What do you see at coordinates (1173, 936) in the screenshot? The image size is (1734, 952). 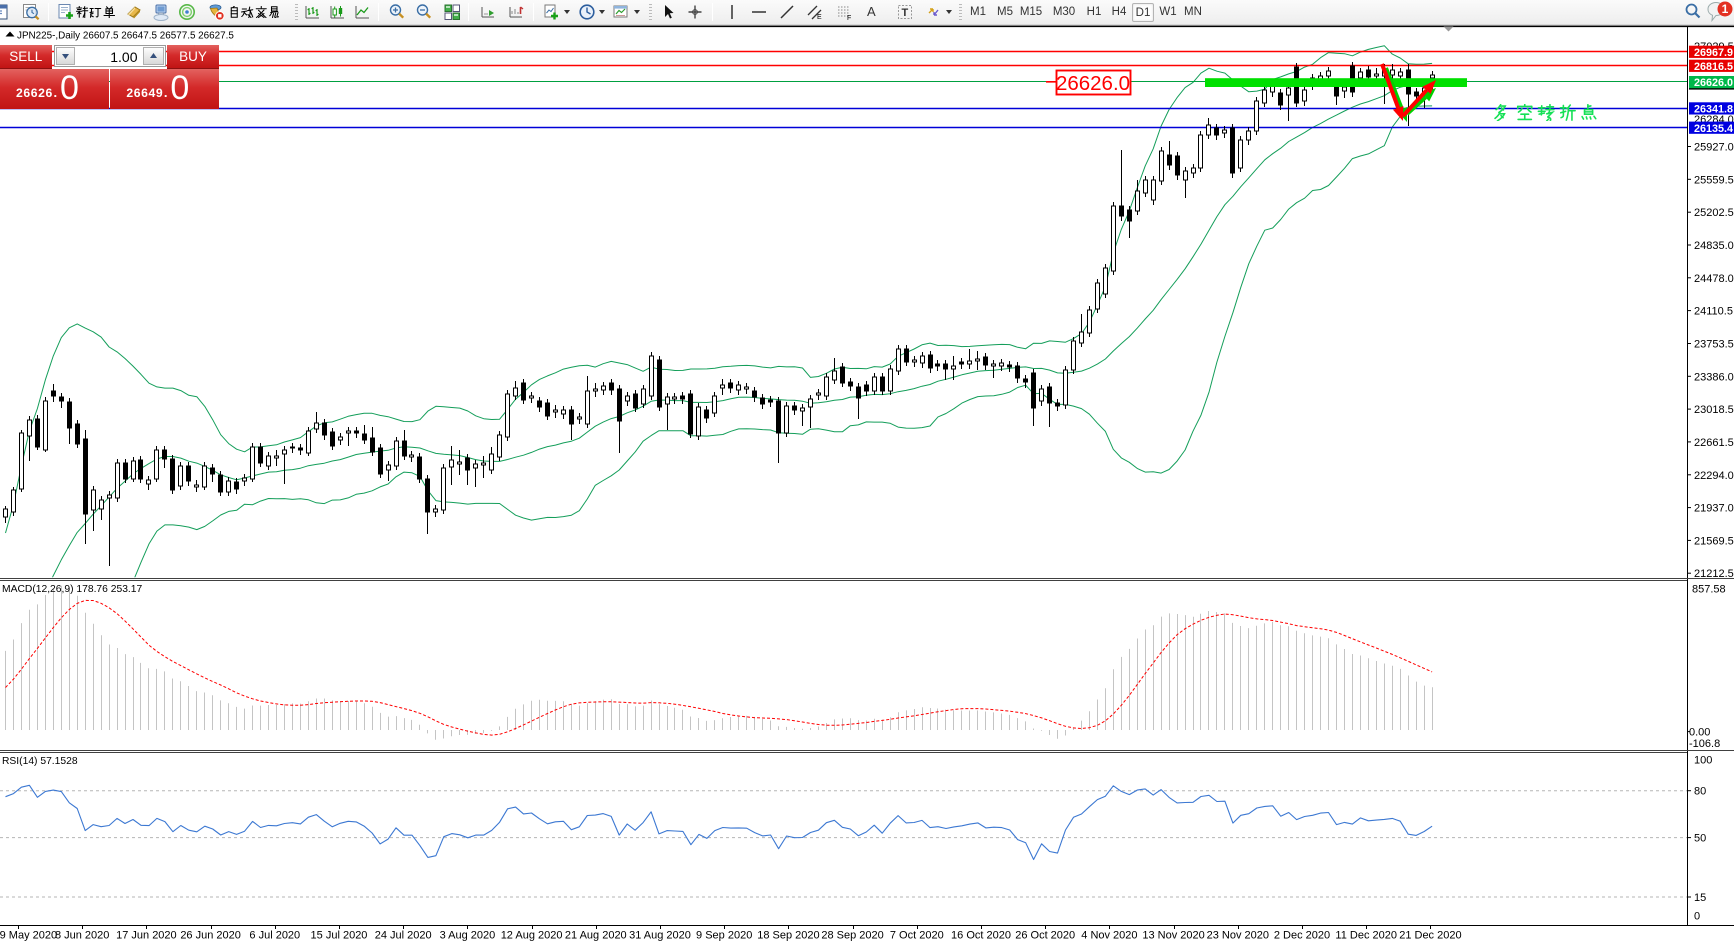 I see `svg-text: 13 Nov 2020` at bounding box center [1173, 936].